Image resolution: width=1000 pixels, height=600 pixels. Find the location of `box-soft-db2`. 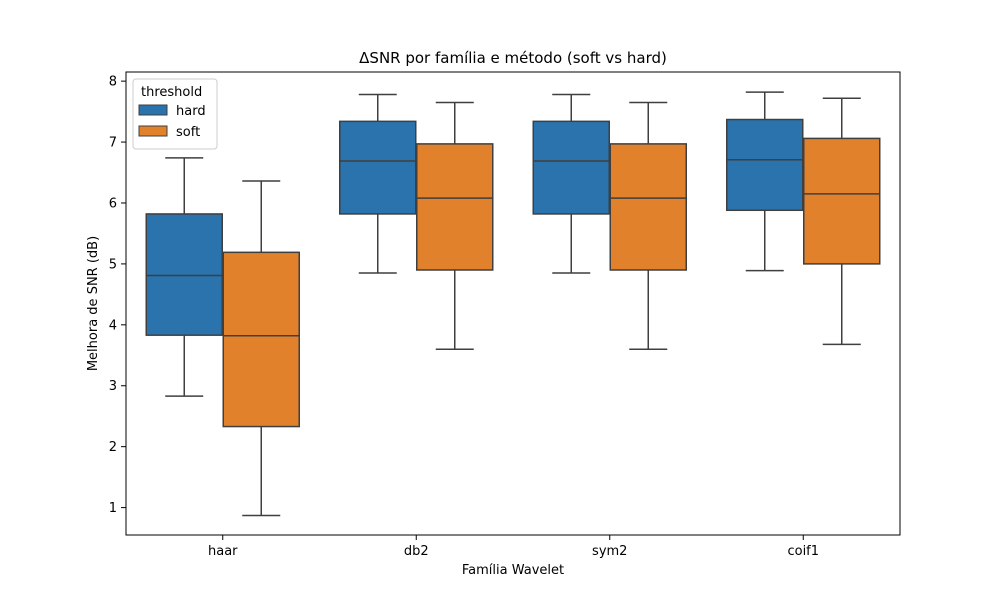

box-soft-db2 is located at coordinates (455, 225).